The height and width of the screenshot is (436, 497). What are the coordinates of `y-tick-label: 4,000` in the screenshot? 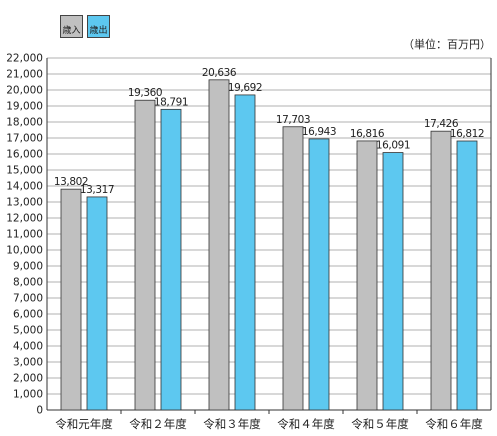 It's located at (28, 347).